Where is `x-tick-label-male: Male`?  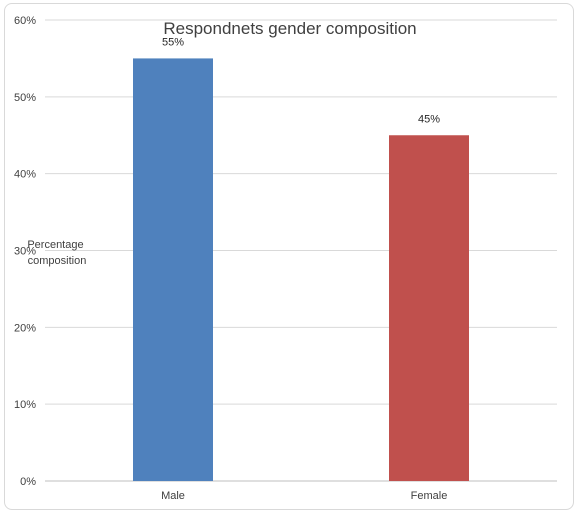
x-tick-label-male: Male is located at coordinates (173, 496).